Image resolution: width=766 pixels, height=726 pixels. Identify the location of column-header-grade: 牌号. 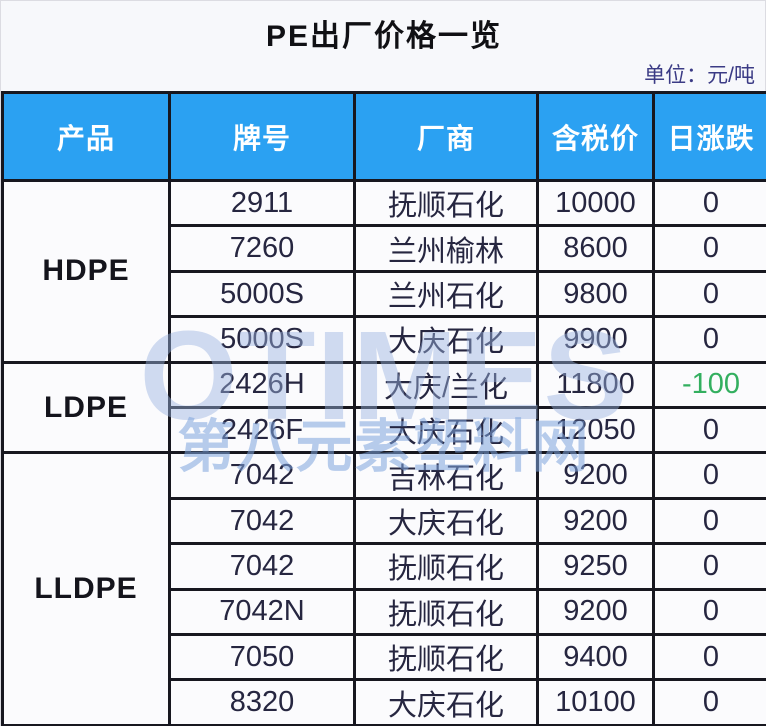
(262, 136).